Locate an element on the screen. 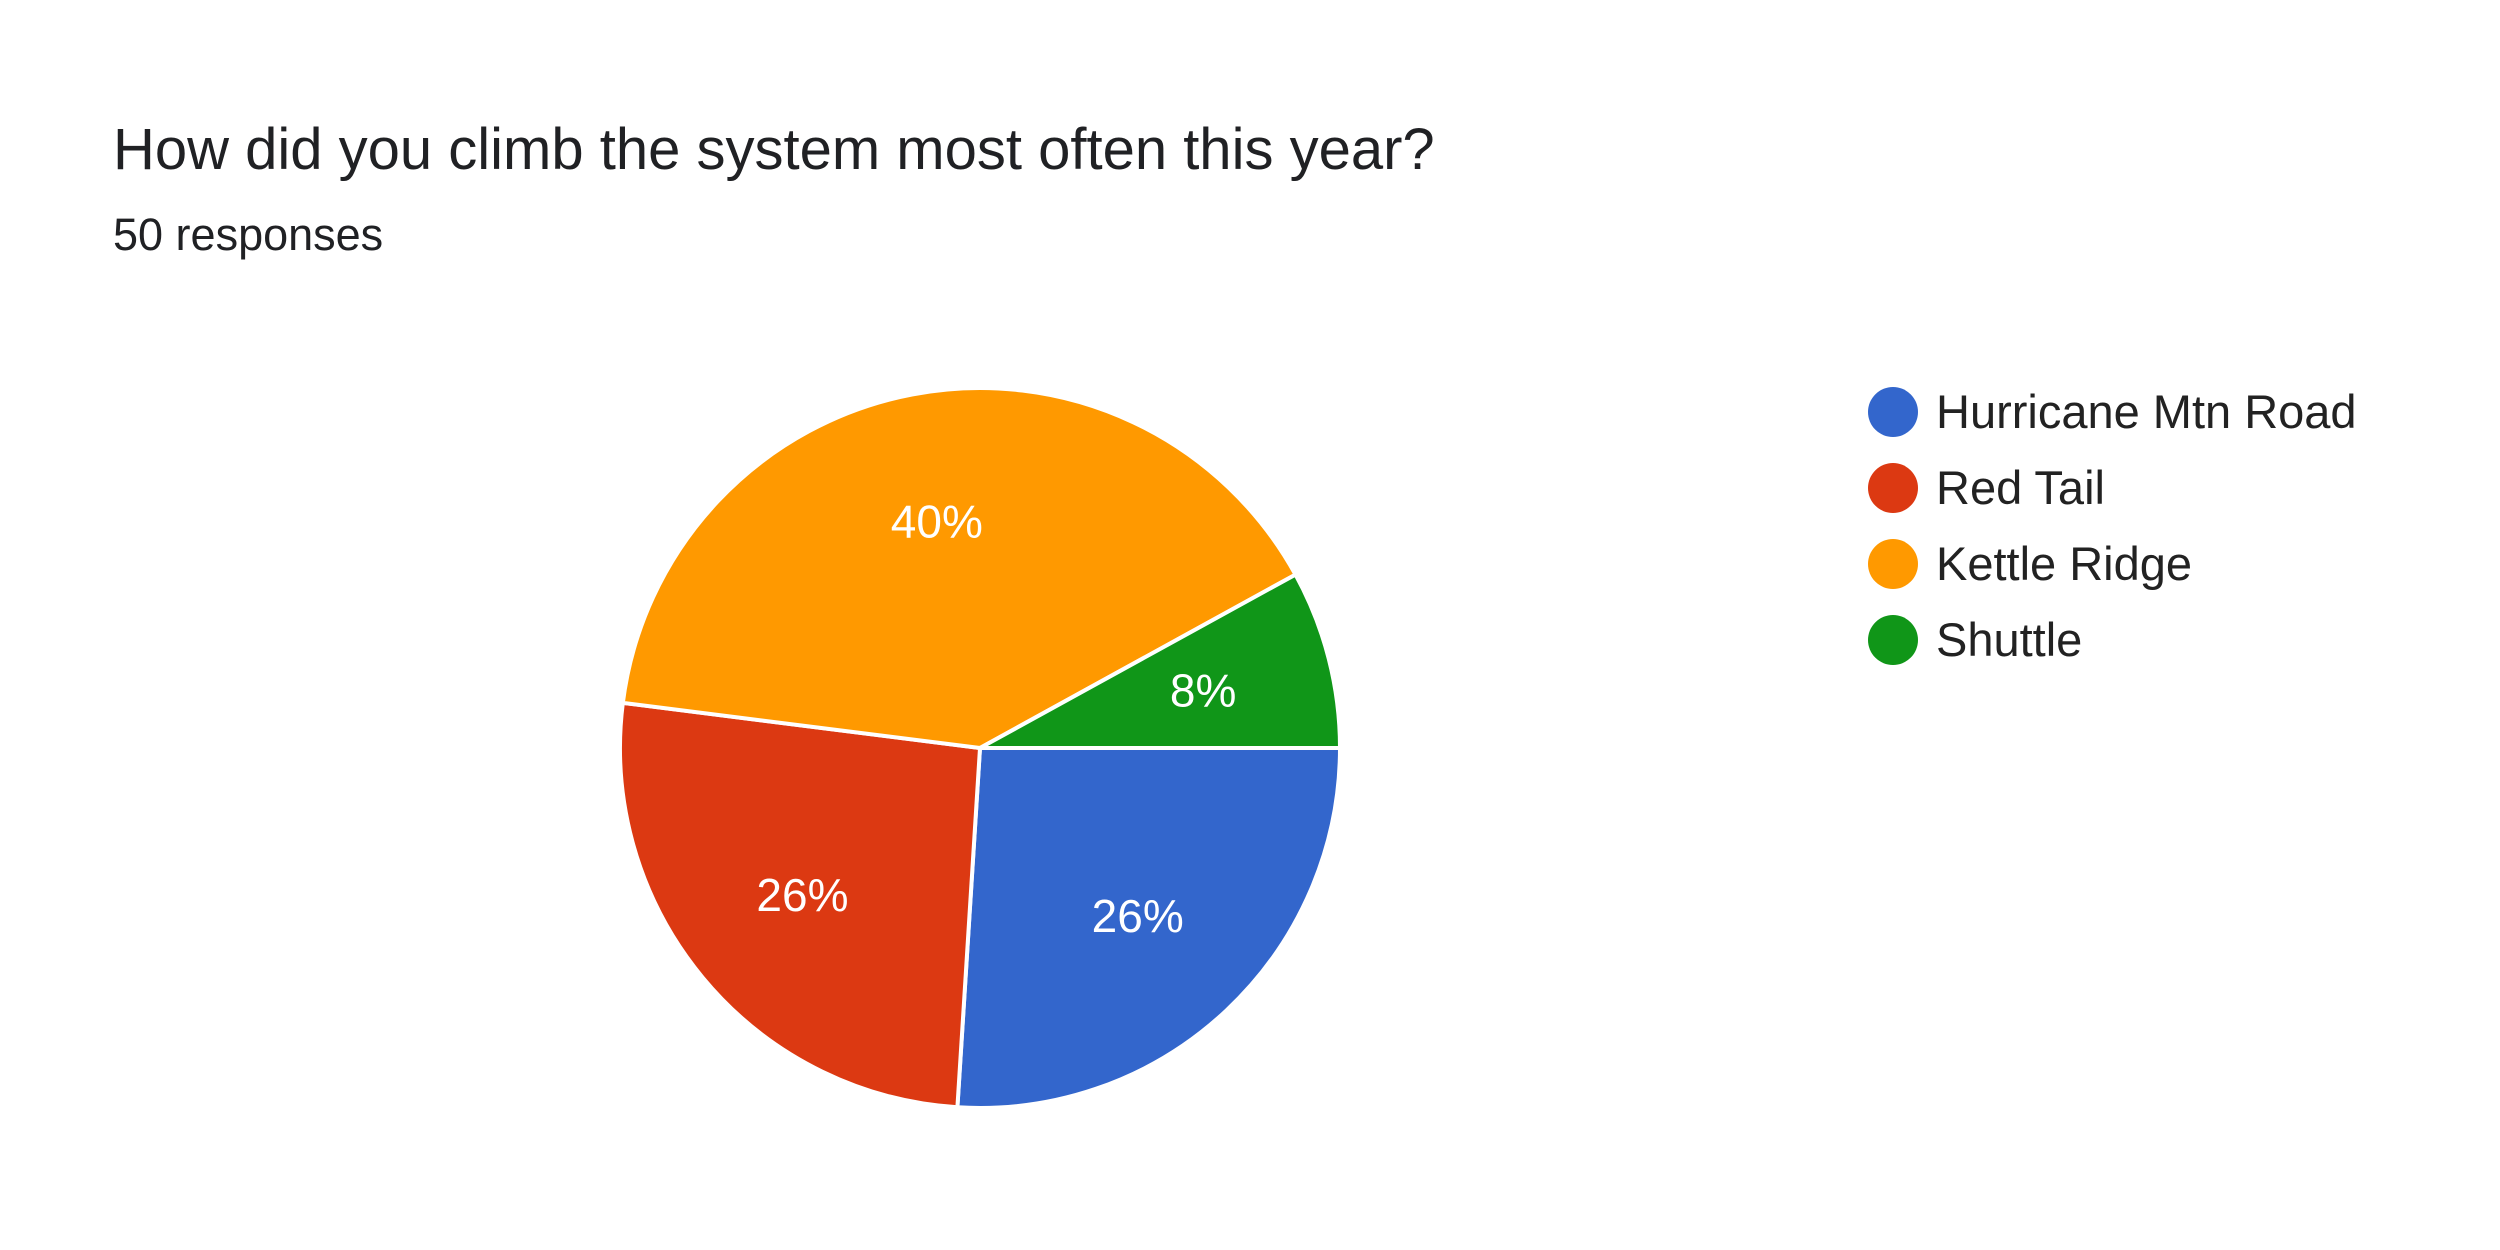  legend-item-hurricane-mtn-road: Hurricane Mtn Road is located at coordinates (2112, 412).